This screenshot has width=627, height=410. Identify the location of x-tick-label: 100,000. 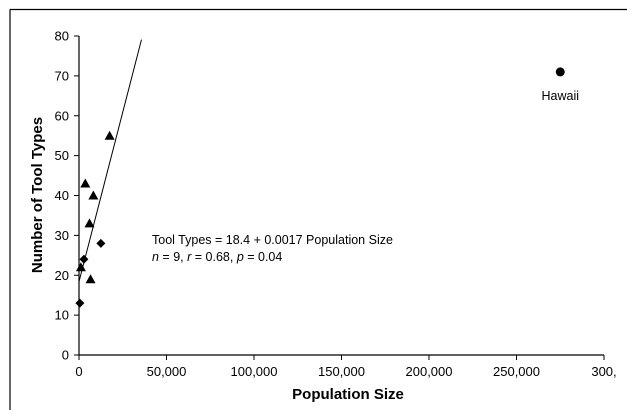
(254, 371).